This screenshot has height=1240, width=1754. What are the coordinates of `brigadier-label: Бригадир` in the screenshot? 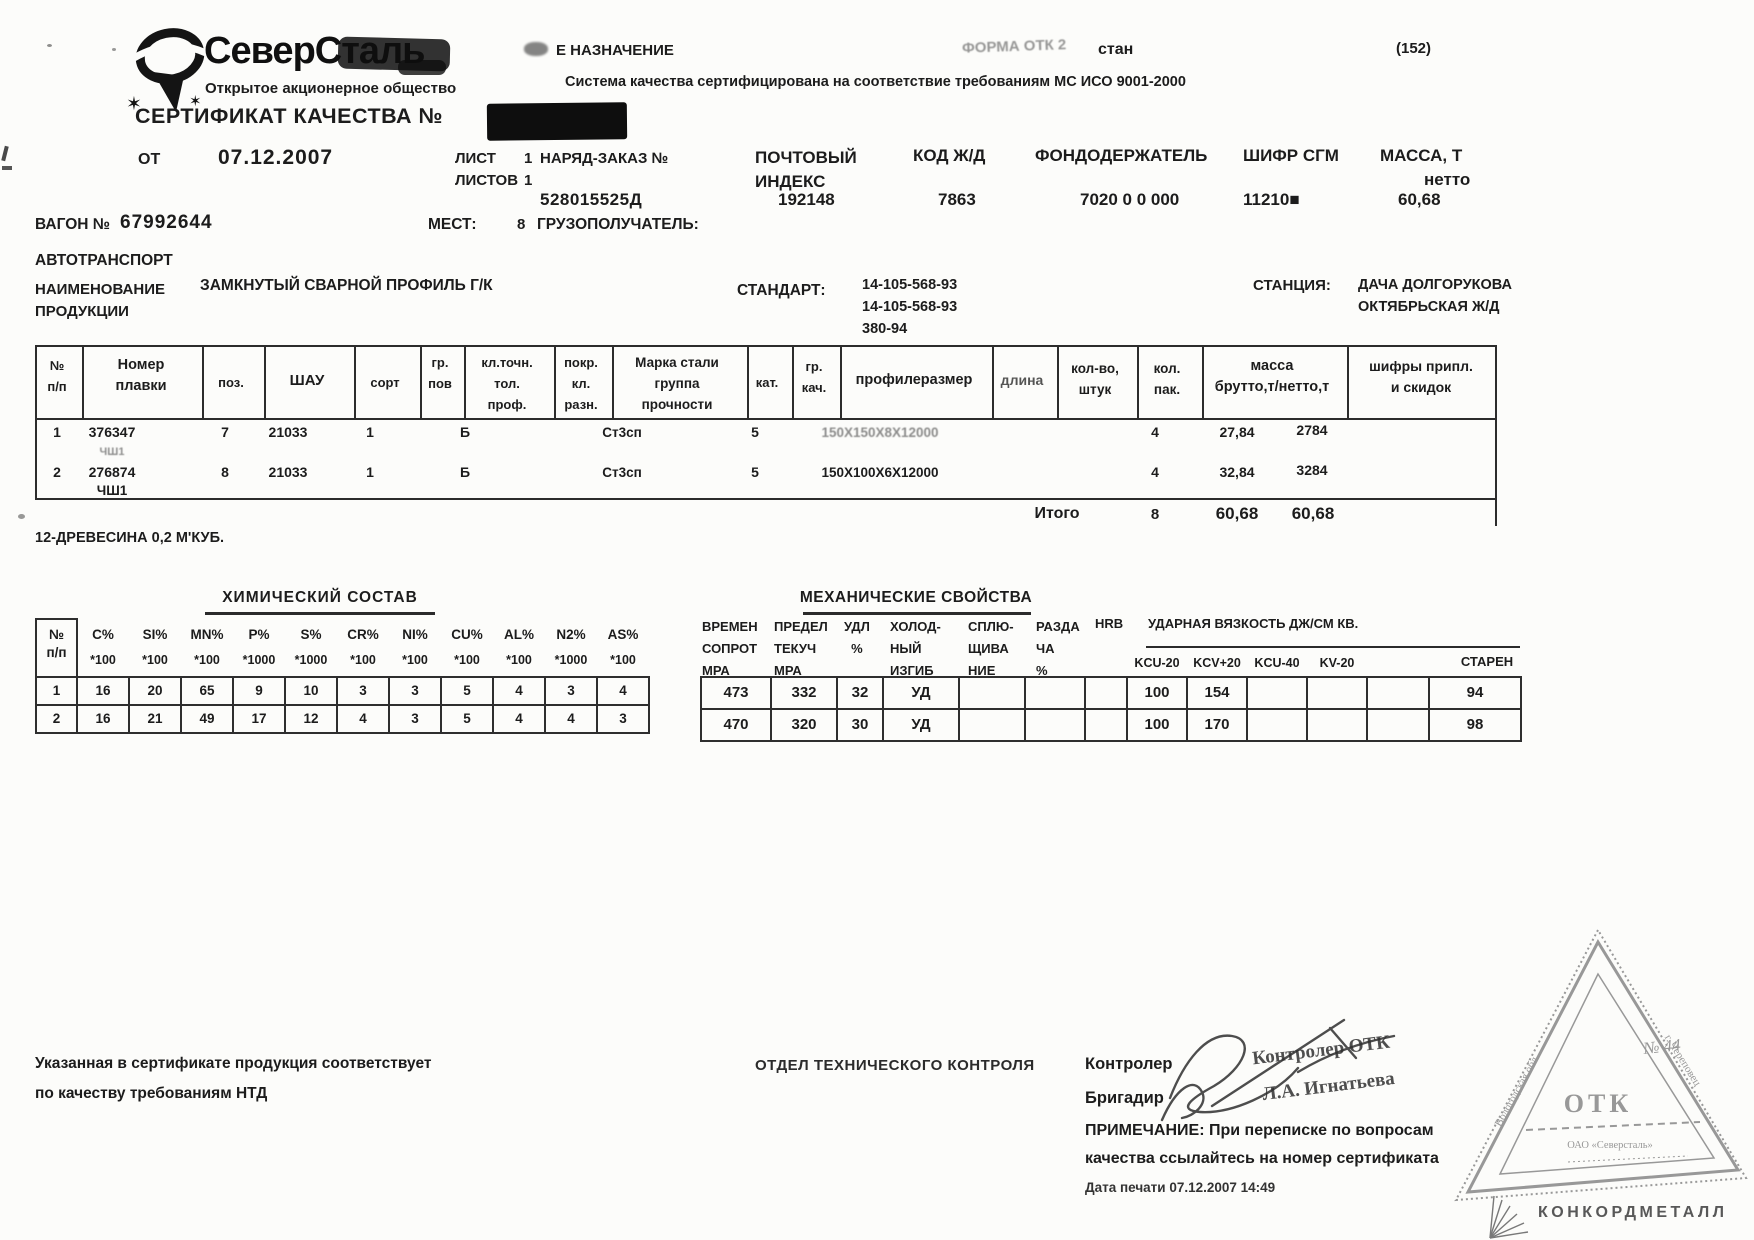 It's located at (1124, 1098).